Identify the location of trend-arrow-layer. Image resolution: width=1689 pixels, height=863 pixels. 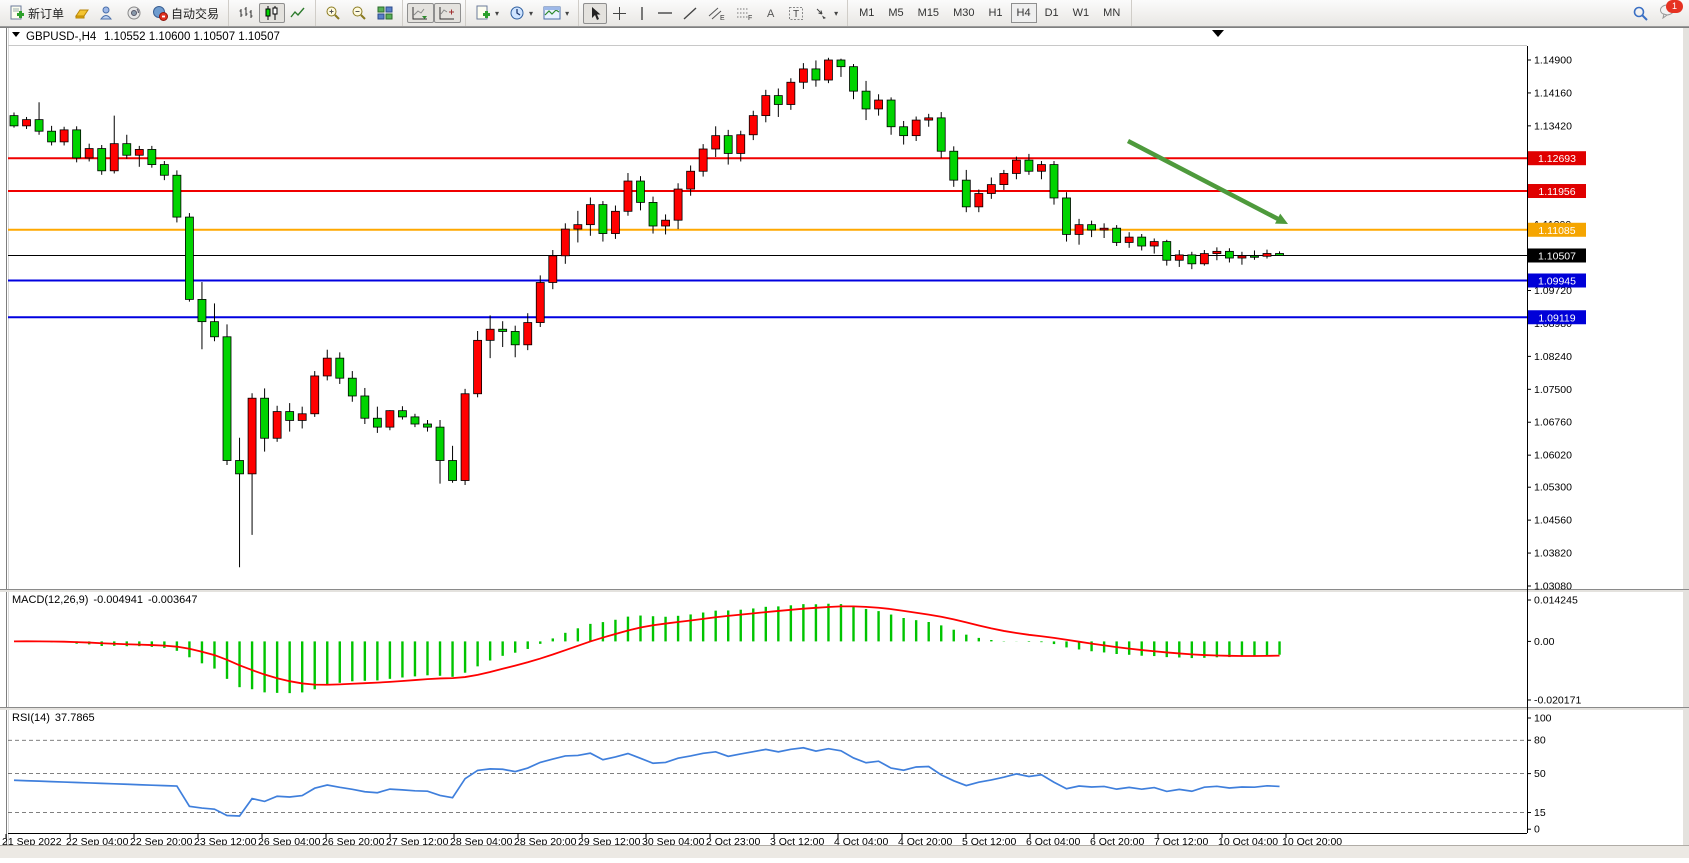
(1207, 181).